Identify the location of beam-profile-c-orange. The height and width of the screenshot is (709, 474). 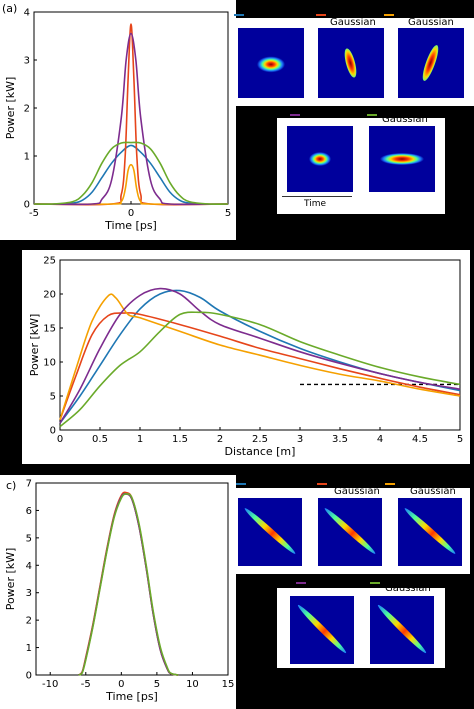
(430, 532).